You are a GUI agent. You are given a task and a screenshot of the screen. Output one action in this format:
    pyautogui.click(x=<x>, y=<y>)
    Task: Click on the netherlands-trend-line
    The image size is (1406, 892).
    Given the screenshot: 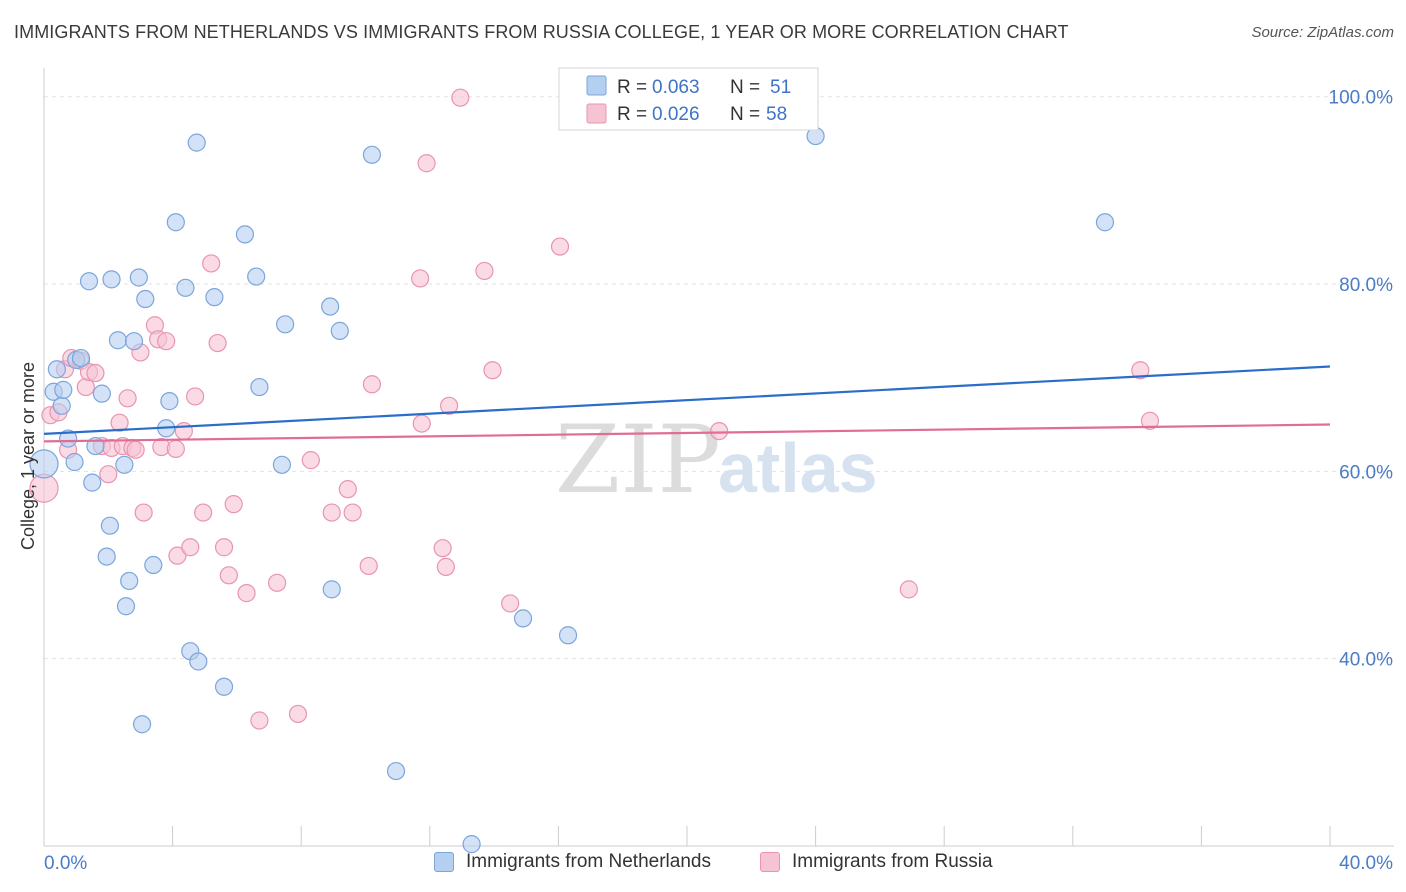 What is the action you would take?
    pyautogui.click(x=687, y=400)
    